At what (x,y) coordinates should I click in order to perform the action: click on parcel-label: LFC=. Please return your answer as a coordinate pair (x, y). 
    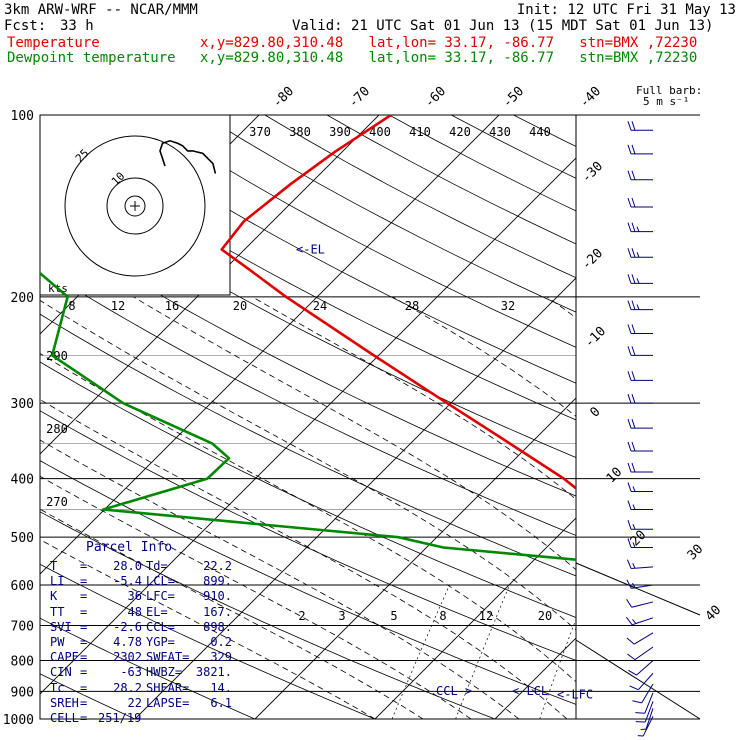
    Looking at the image, I should click on (160, 596).